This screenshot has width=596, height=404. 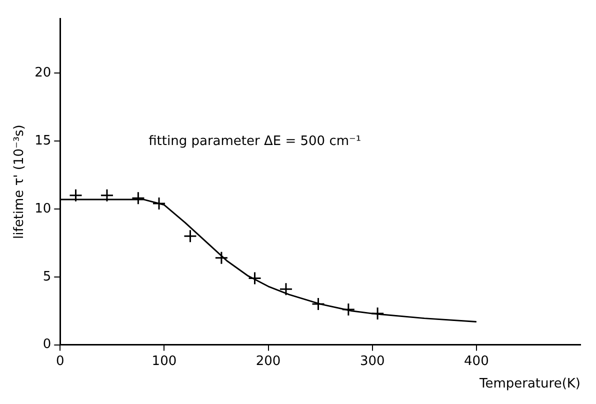 What do you see at coordinates (268, 361) in the screenshot?
I see `x-tick-label: 200` at bounding box center [268, 361].